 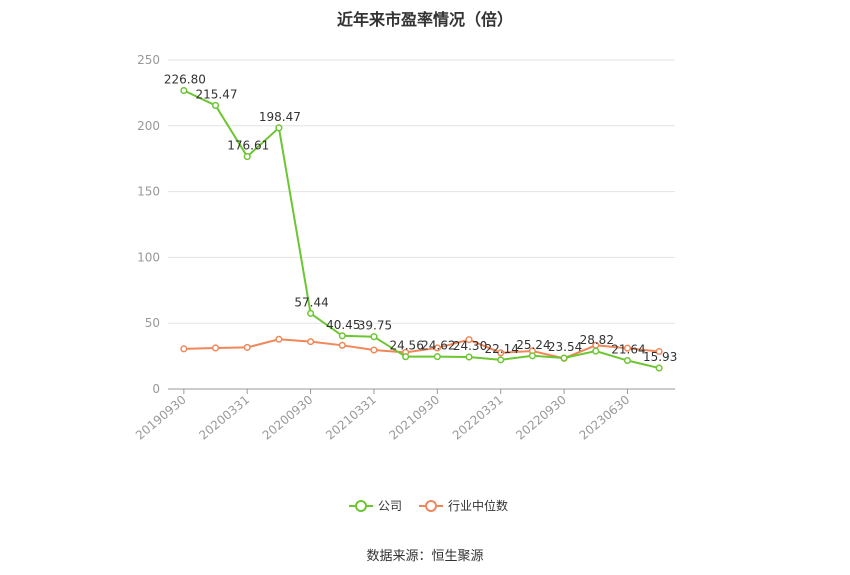 What do you see at coordinates (224, 418) in the screenshot?
I see `x-tick-label: 20200331` at bounding box center [224, 418].